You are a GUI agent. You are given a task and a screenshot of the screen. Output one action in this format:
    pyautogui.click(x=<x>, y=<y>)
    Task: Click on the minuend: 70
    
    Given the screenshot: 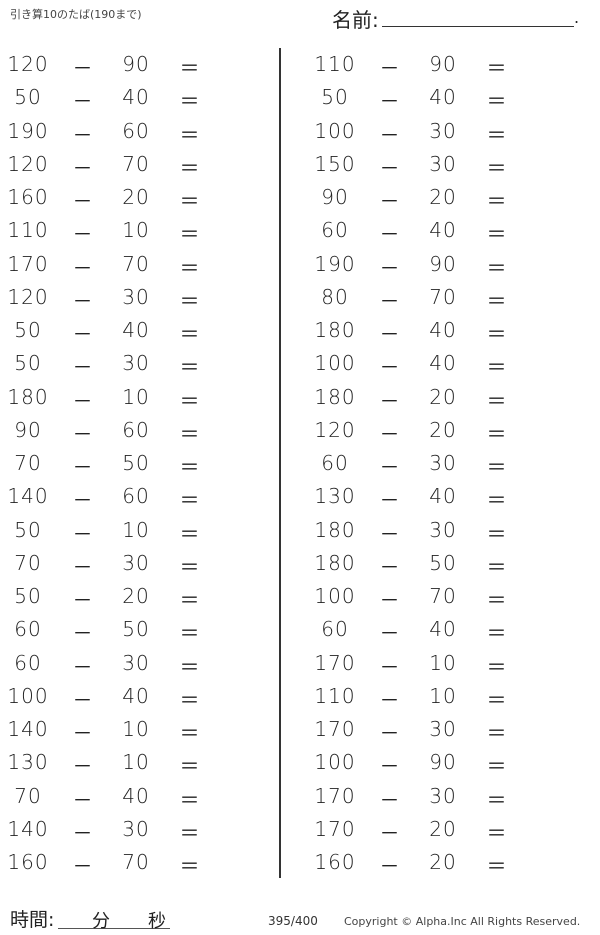 What is the action you would take?
    pyautogui.click(x=28, y=795)
    